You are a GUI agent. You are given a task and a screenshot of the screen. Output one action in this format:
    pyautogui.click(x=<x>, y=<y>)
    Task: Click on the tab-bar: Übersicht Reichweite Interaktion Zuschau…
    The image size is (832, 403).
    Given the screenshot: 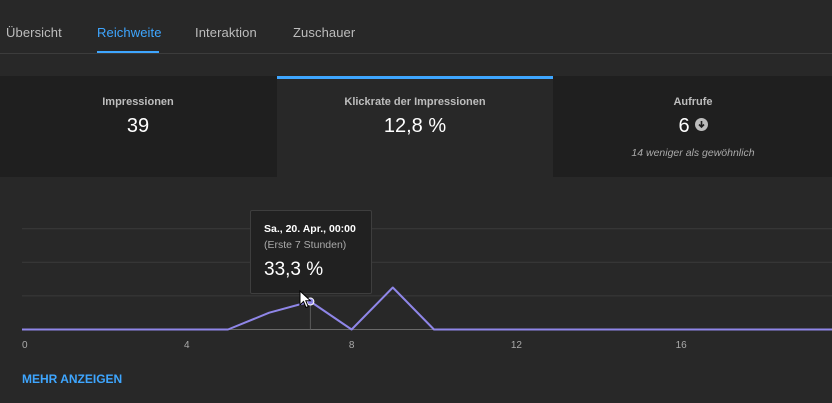 What is the action you would take?
    pyautogui.click(x=416, y=27)
    